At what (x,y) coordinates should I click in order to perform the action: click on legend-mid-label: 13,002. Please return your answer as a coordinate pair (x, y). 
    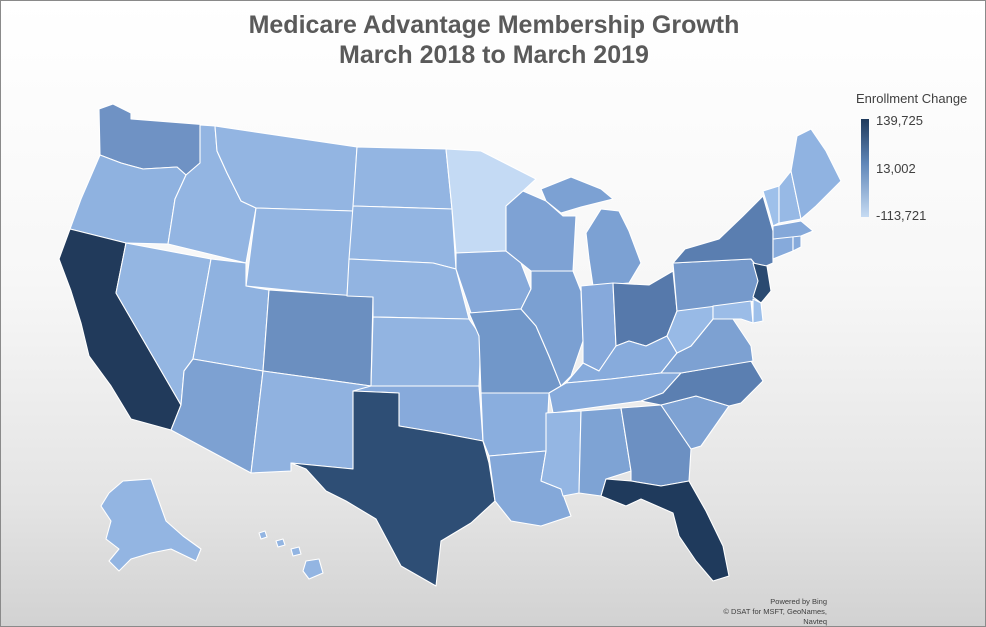
    Looking at the image, I should click on (896, 168).